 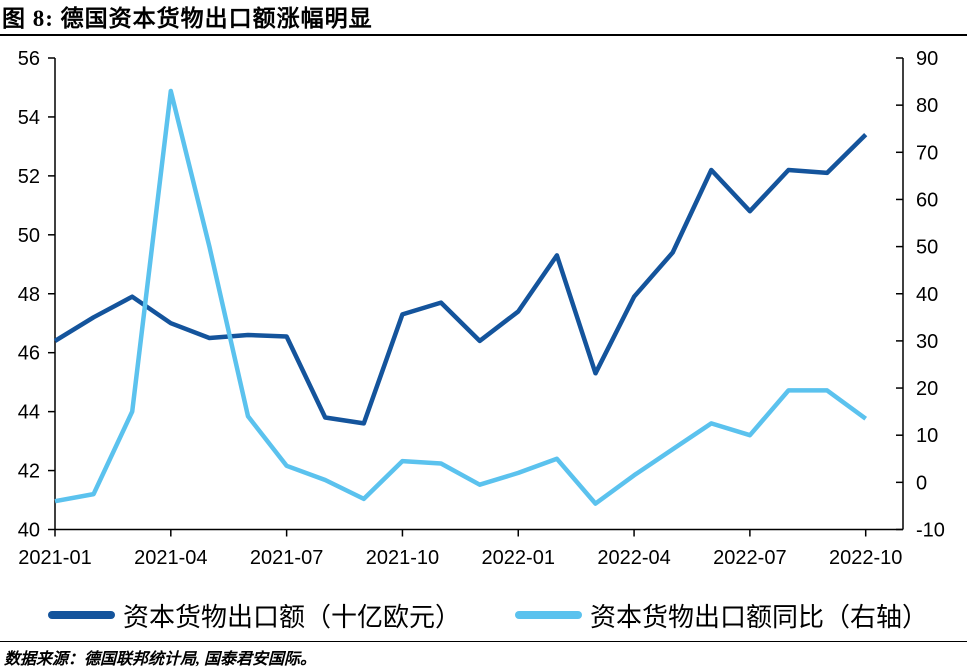 I want to click on y-axis-right-tick-label: 60, so click(x=927, y=200).